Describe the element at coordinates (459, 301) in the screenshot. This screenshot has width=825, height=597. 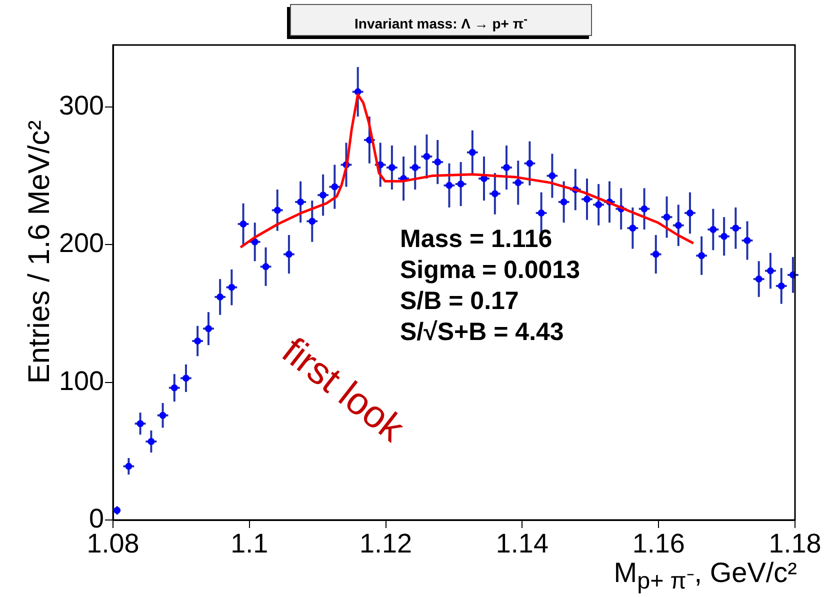
I see `annotation: S/B = 0.17` at that location.